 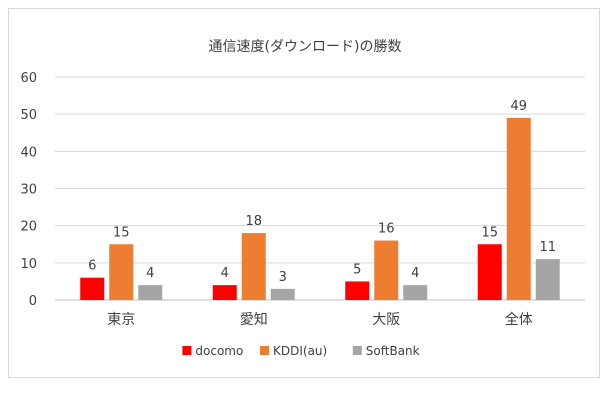 I want to click on data-label: 11, so click(x=547, y=247).